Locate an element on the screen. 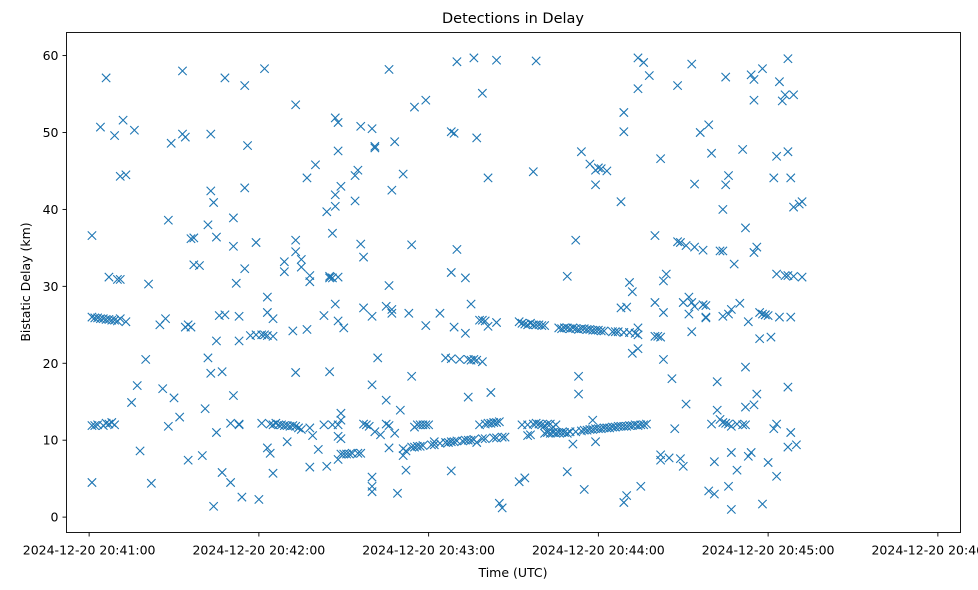 This screenshot has height=590, width=978. chart-title: Detections in Delay is located at coordinates (513, 19).